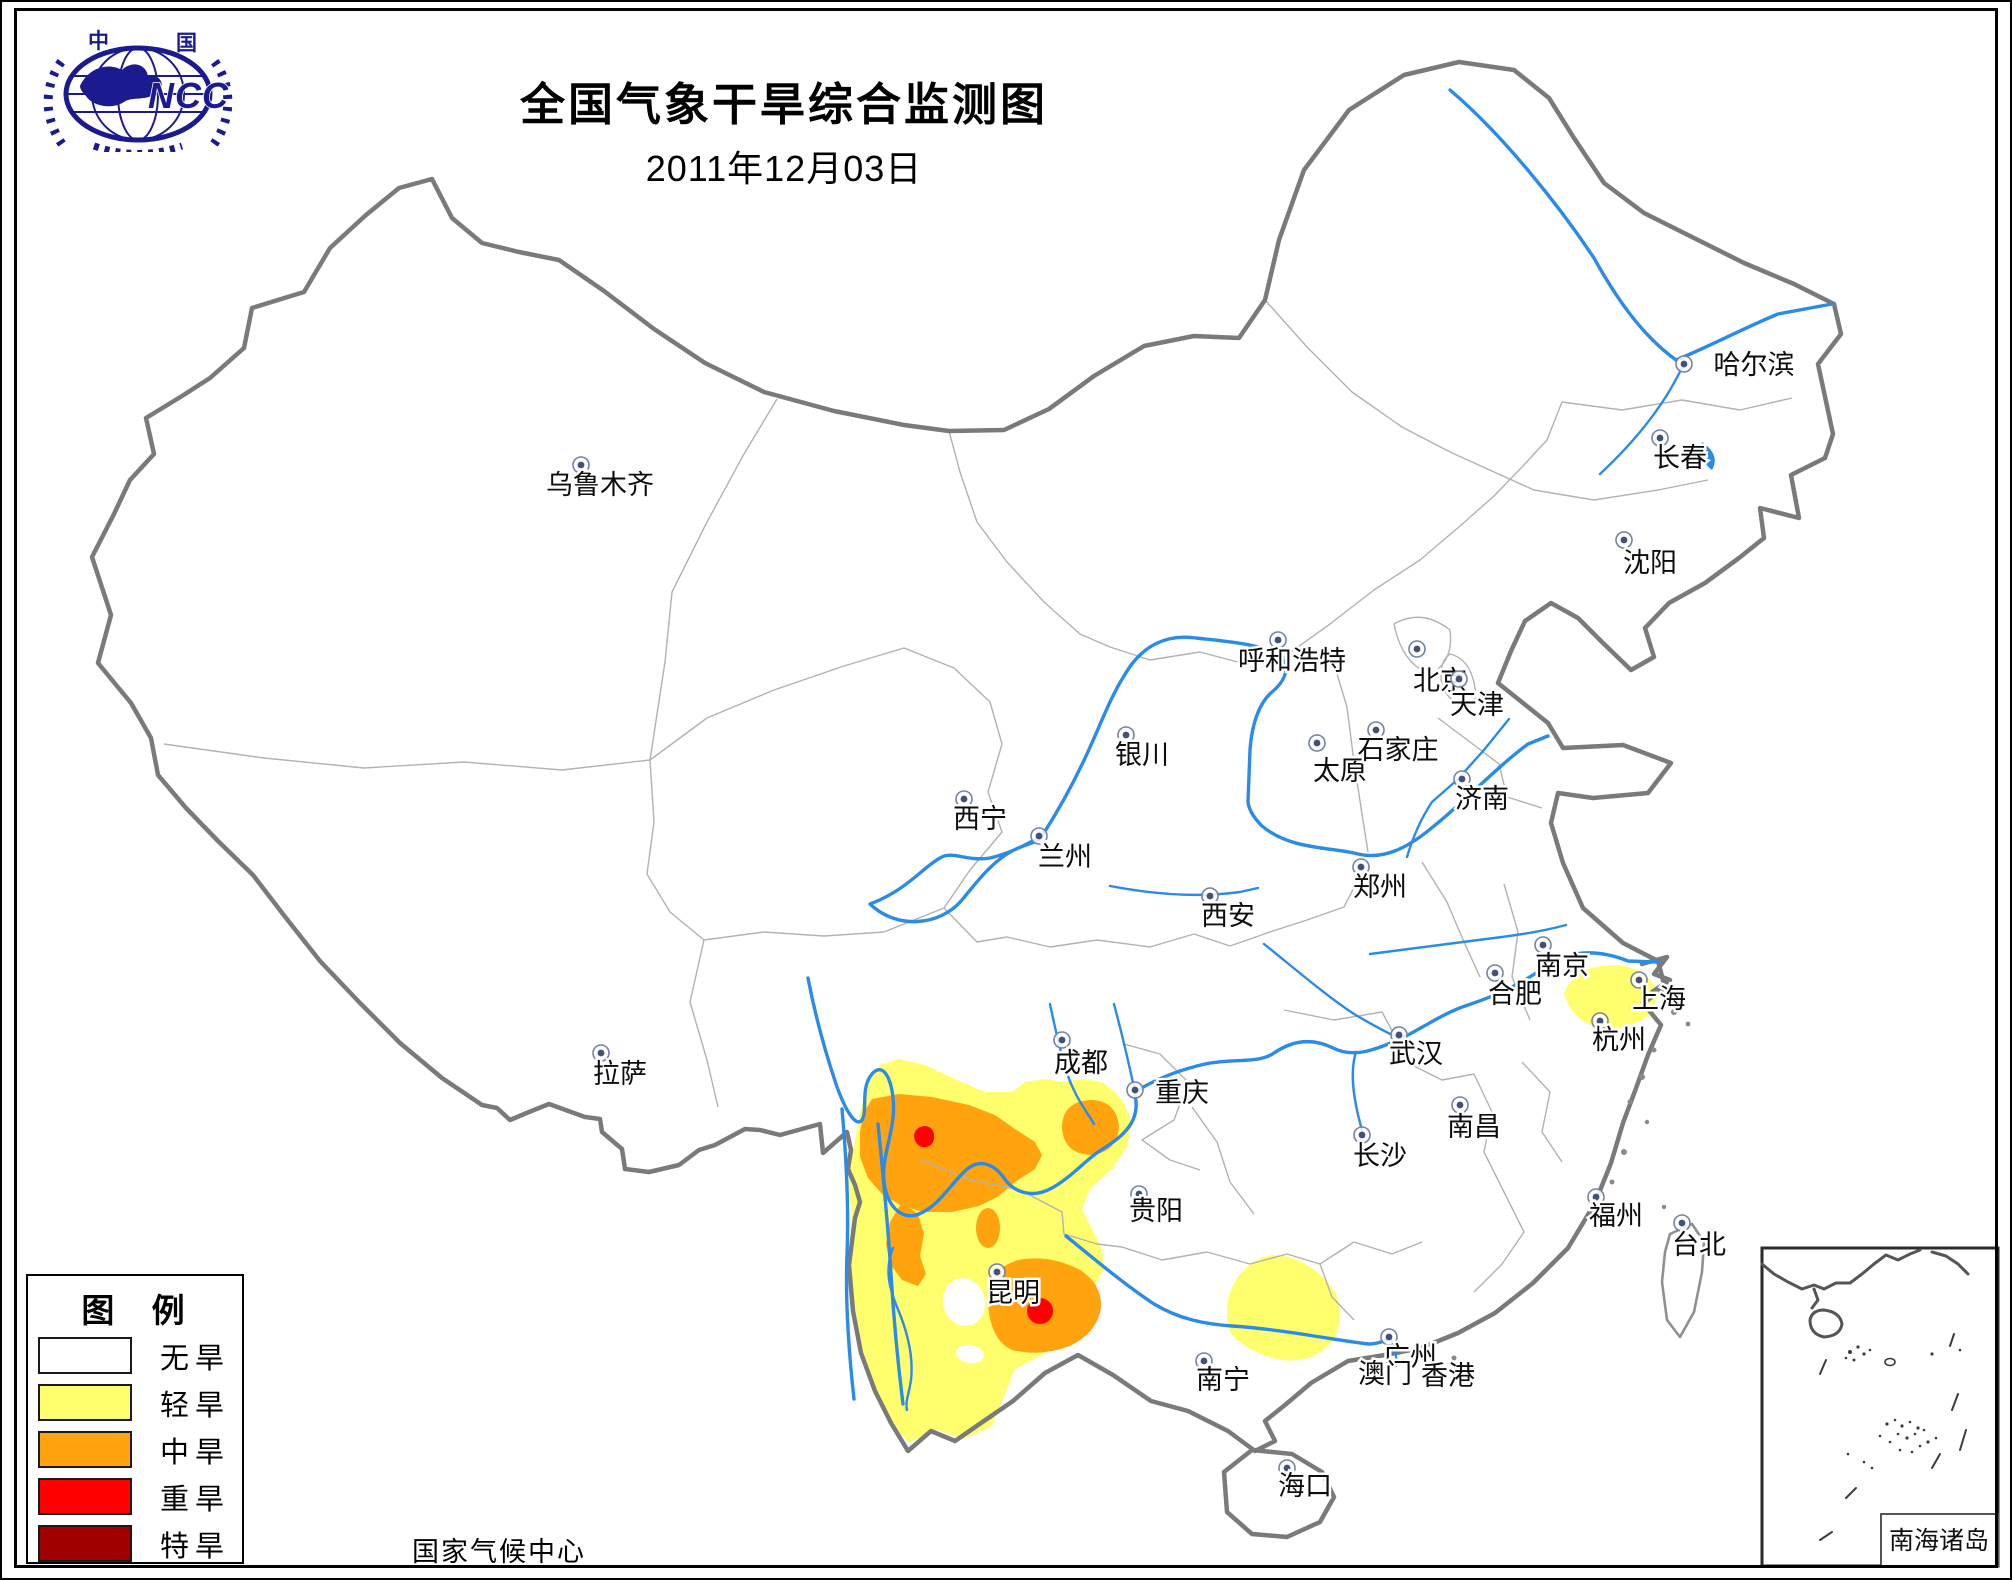 This screenshot has height=1580, width=2012. Describe the element at coordinates (1680, 458) in the screenshot. I see `city-label: 长春` at that location.